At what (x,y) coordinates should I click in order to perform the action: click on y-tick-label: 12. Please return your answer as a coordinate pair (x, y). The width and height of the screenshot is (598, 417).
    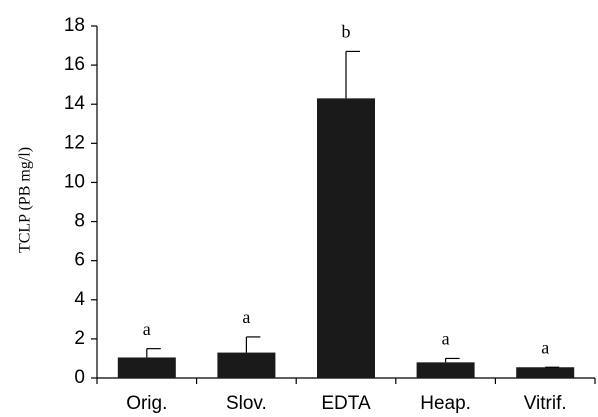
    Looking at the image, I should click on (74, 142).